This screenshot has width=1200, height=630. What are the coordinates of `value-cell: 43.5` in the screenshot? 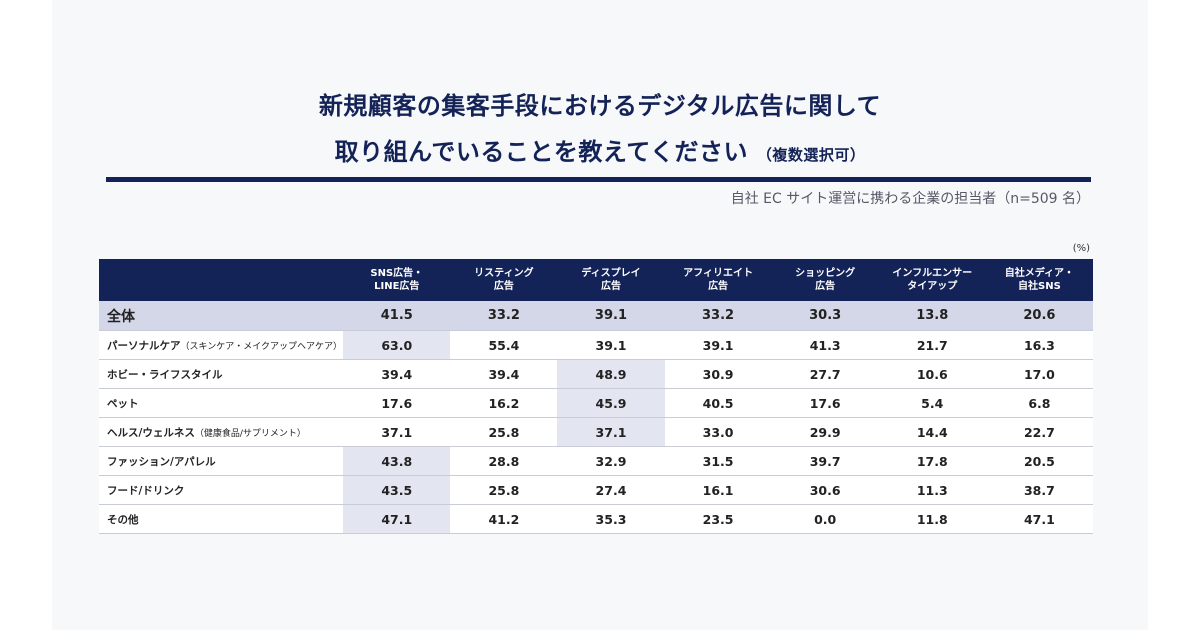 It's located at (397, 490).